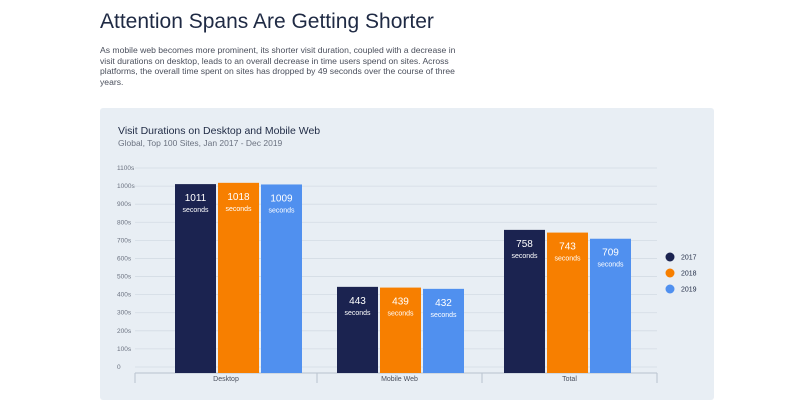 This screenshot has height=400, width=800. I want to click on y-tick-label: 900s, so click(124, 204).